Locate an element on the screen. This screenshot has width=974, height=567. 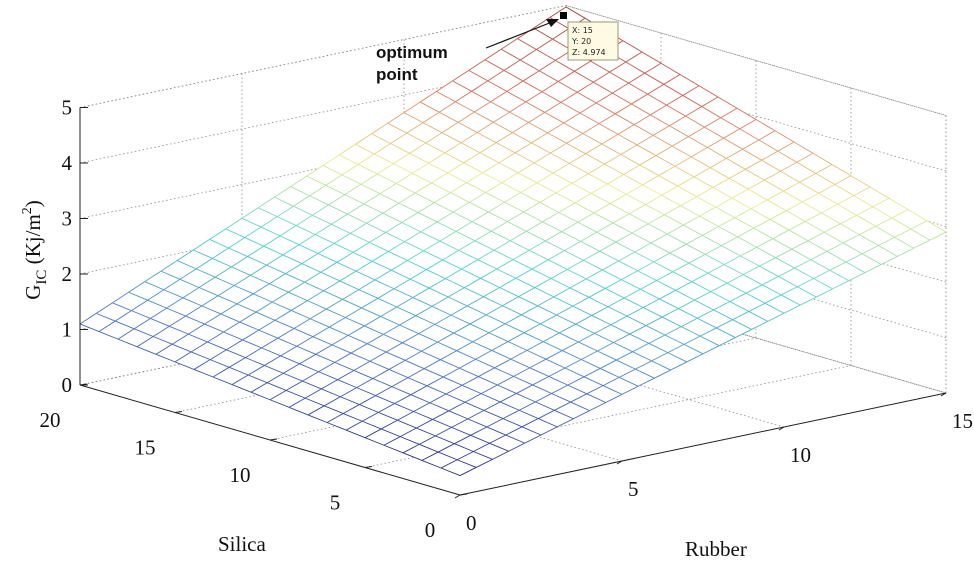
z-tick-label: 2 is located at coordinates (67, 274).